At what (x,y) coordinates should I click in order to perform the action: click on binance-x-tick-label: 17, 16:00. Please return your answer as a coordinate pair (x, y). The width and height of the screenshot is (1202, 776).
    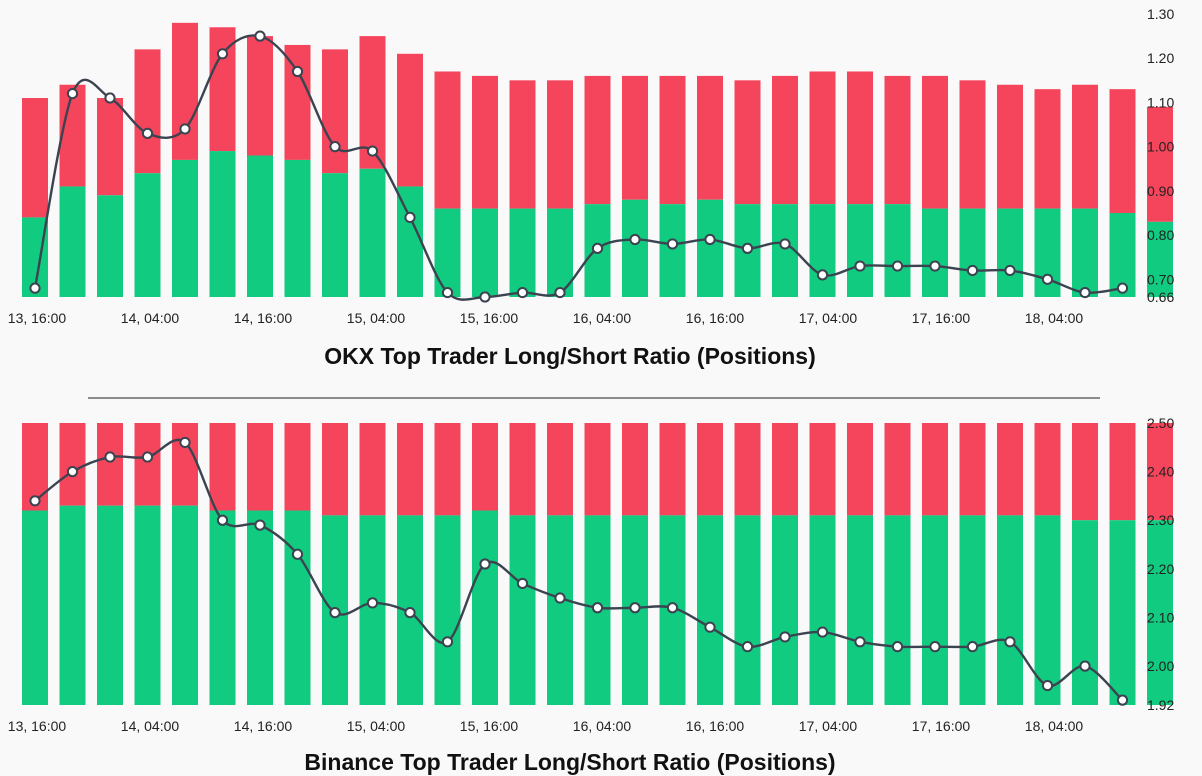
    Looking at the image, I should click on (941, 726).